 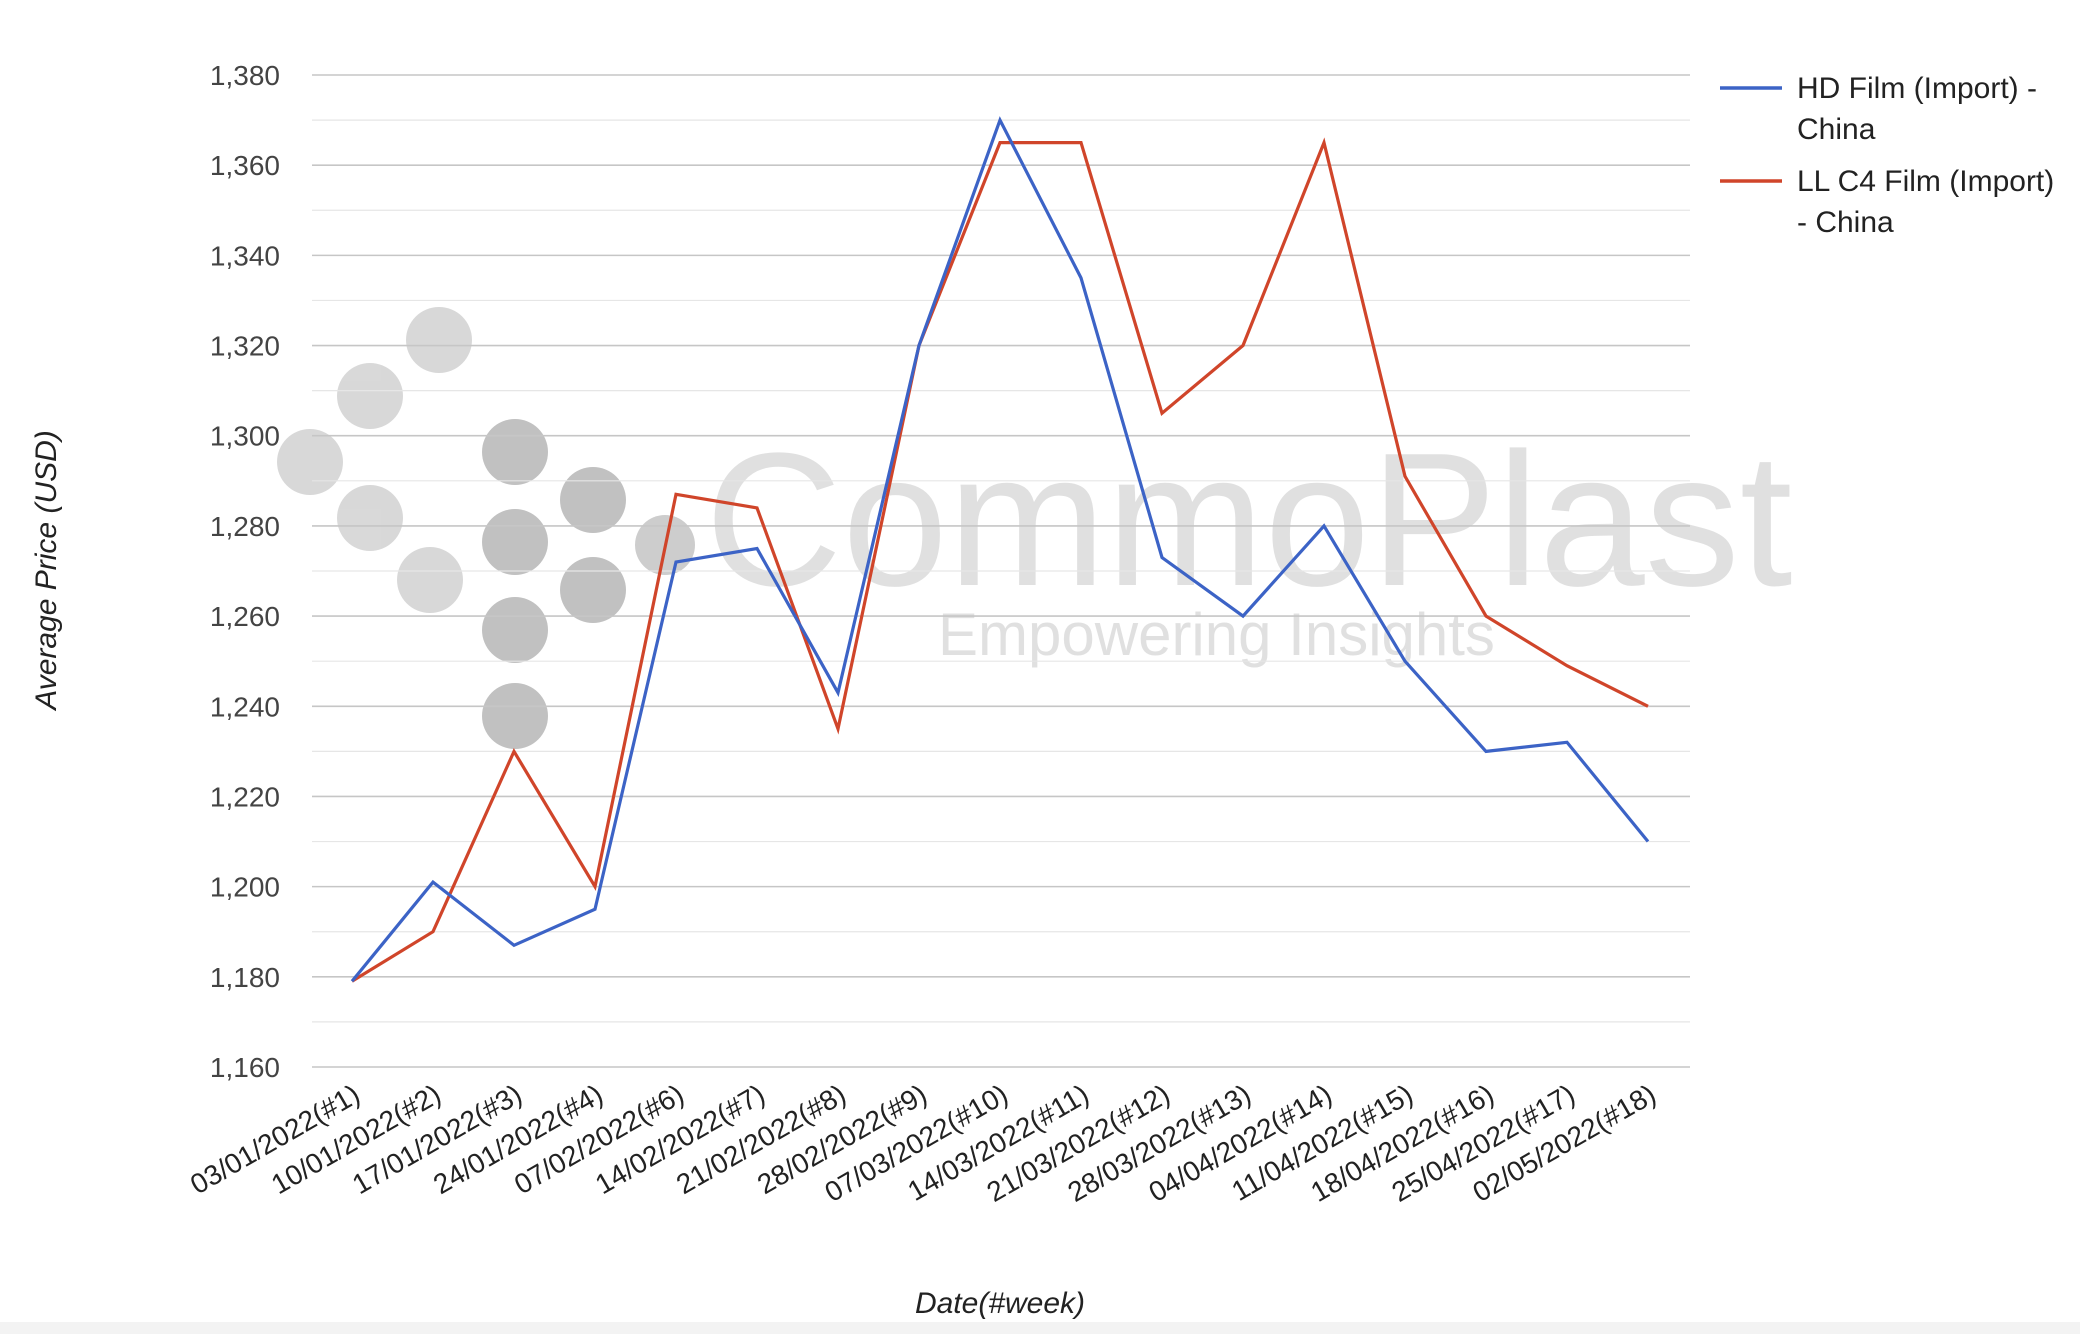 What do you see at coordinates (1040, 1328) in the screenshot?
I see `bottom-strip` at bounding box center [1040, 1328].